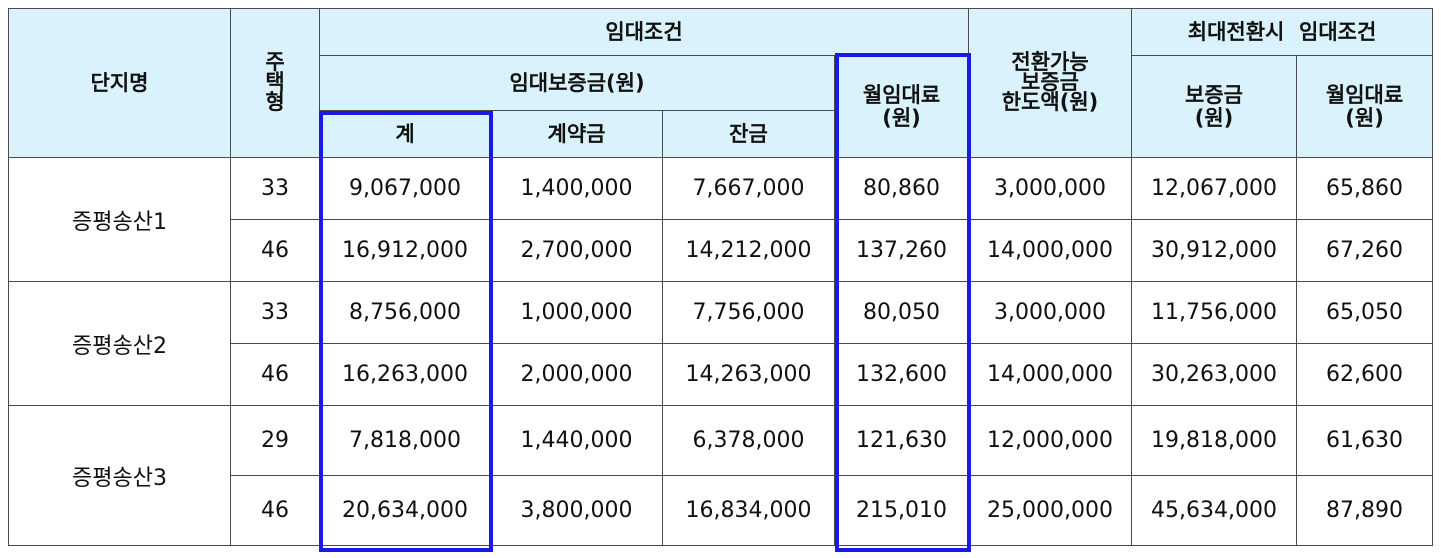 The image size is (1441, 558). Describe the element at coordinates (577, 83) in the screenshot. I see `header-deposit: 임대보증금(원)` at that location.